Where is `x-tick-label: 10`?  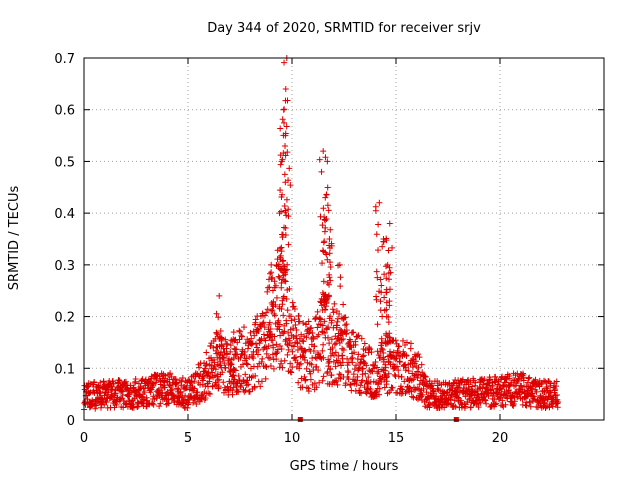 x-tick-label: 10 is located at coordinates (292, 438).